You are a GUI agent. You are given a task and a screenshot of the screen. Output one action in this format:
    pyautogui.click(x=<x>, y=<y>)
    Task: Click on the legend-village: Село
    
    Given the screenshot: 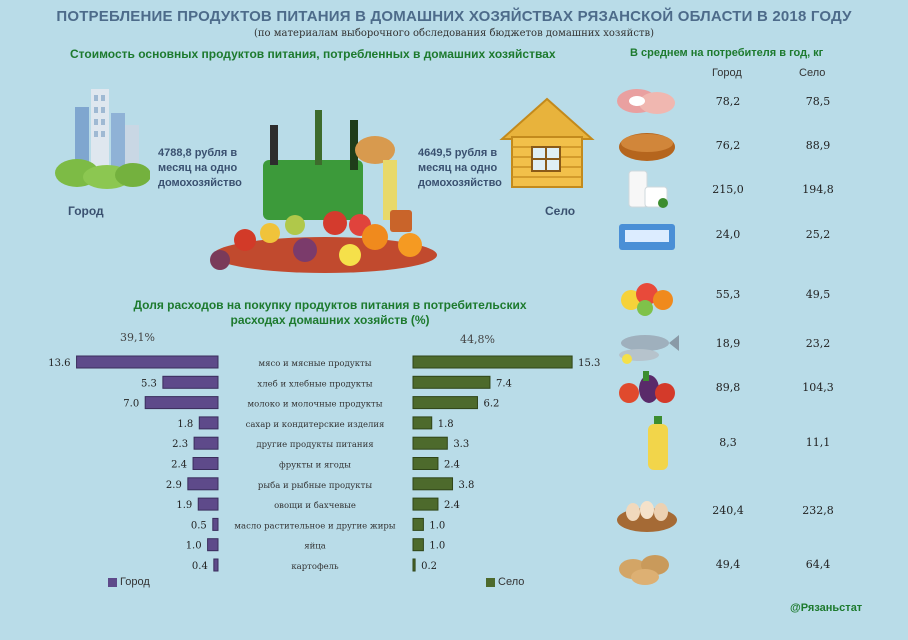 What is the action you would take?
    pyautogui.click(x=505, y=582)
    